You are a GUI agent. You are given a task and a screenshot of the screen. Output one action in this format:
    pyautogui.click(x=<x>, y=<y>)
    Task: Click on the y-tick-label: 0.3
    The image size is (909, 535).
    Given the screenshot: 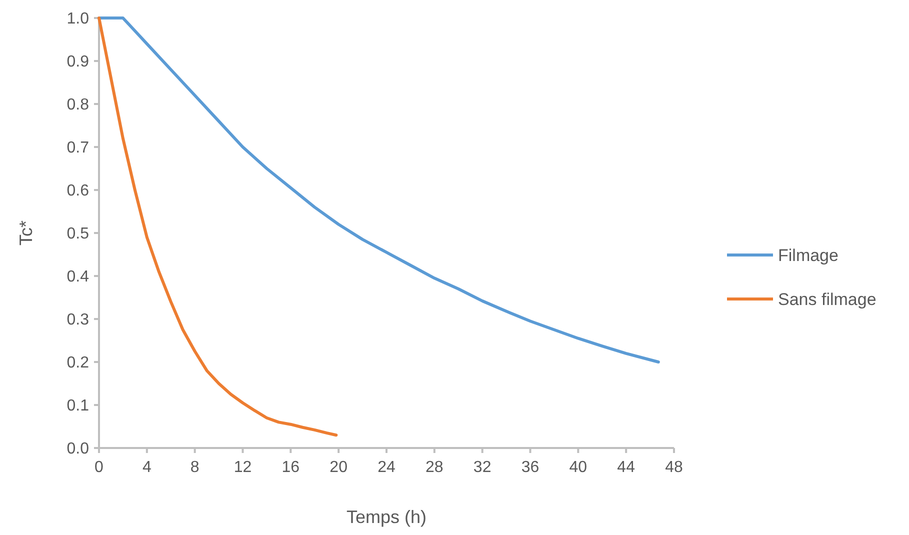 What is the action you would take?
    pyautogui.click(x=78, y=320)
    